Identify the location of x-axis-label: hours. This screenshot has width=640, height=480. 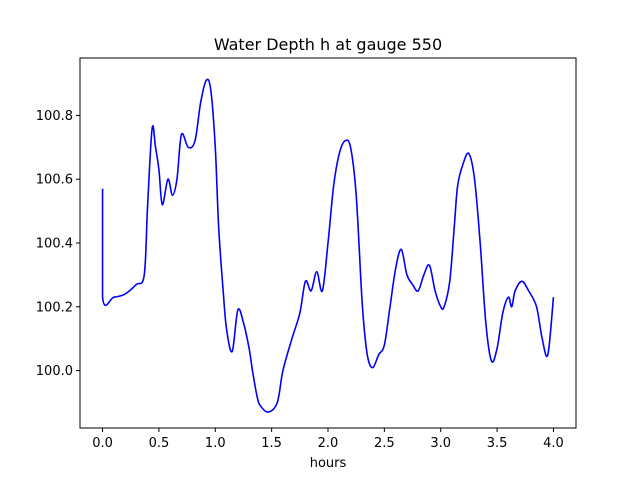
(328, 463).